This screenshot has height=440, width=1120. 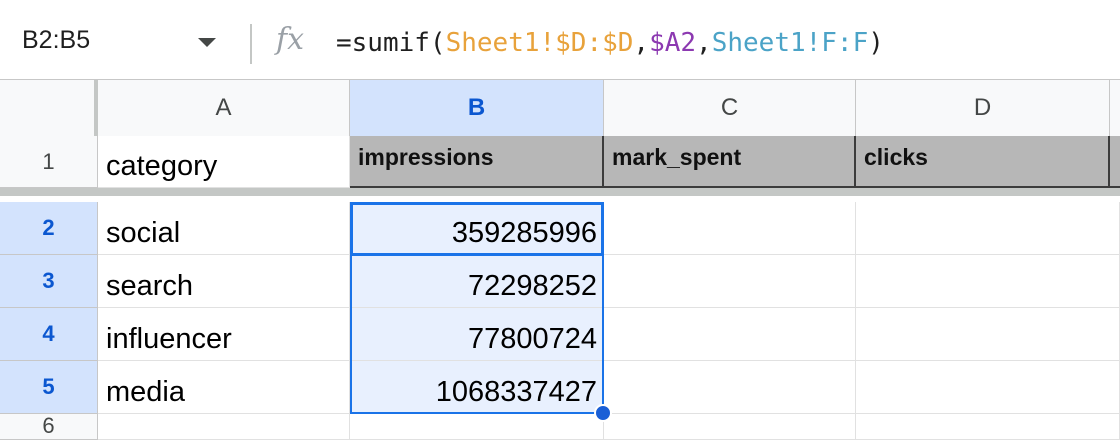 What do you see at coordinates (224, 108) in the screenshot?
I see `column-header-a: A` at bounding box center [224, 108].